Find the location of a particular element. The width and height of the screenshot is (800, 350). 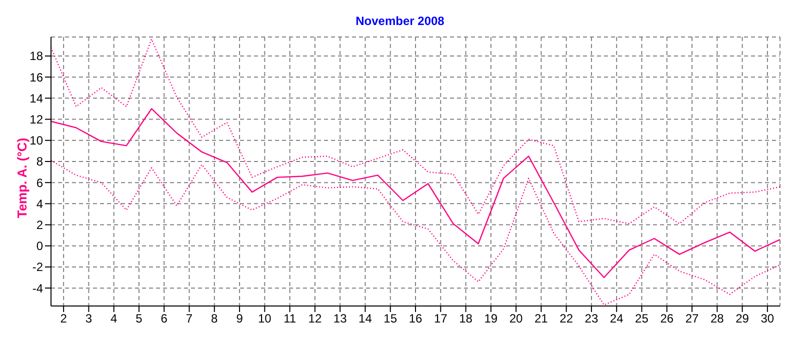

x-tick-label: 16 is located at coordinates (415, 319).